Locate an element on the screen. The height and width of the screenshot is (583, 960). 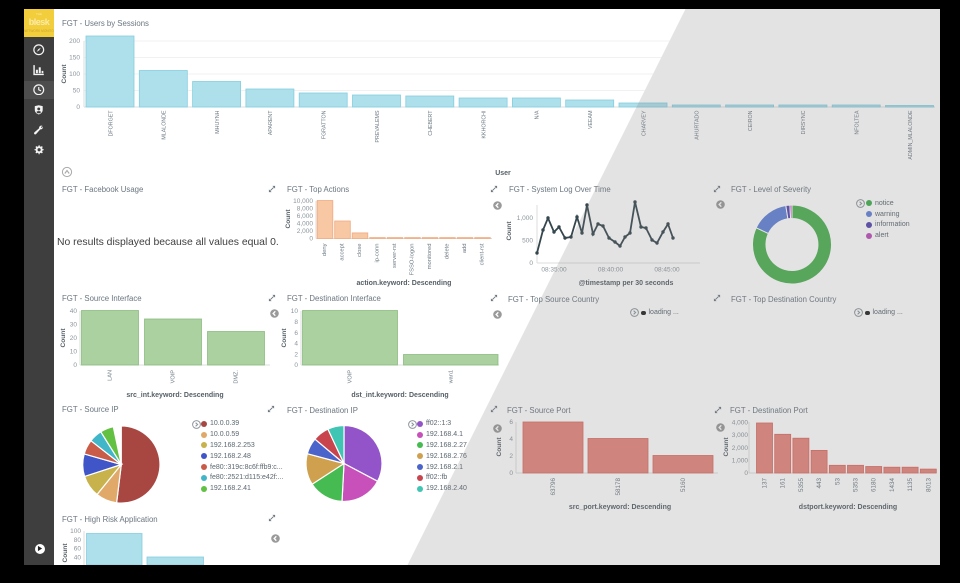
svg-text: close is located at coordinates (360, 251).